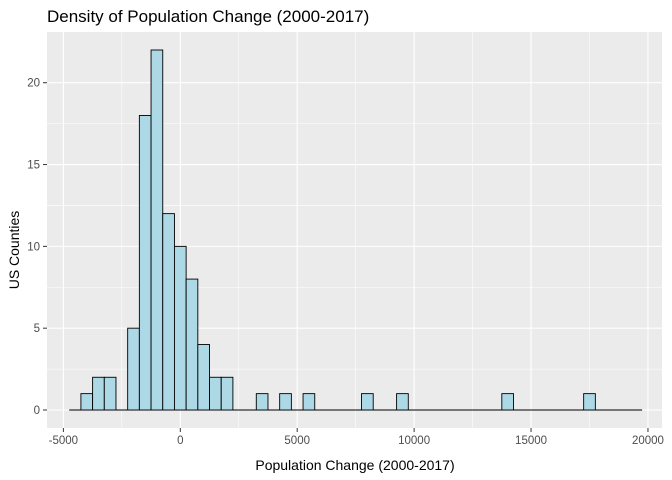 This screenshot has width=672, height=480. What do you see at coordinates (648, 441) in the screenshot?
I see `x-tick-label: 20000` at bounding box center [648, 441].